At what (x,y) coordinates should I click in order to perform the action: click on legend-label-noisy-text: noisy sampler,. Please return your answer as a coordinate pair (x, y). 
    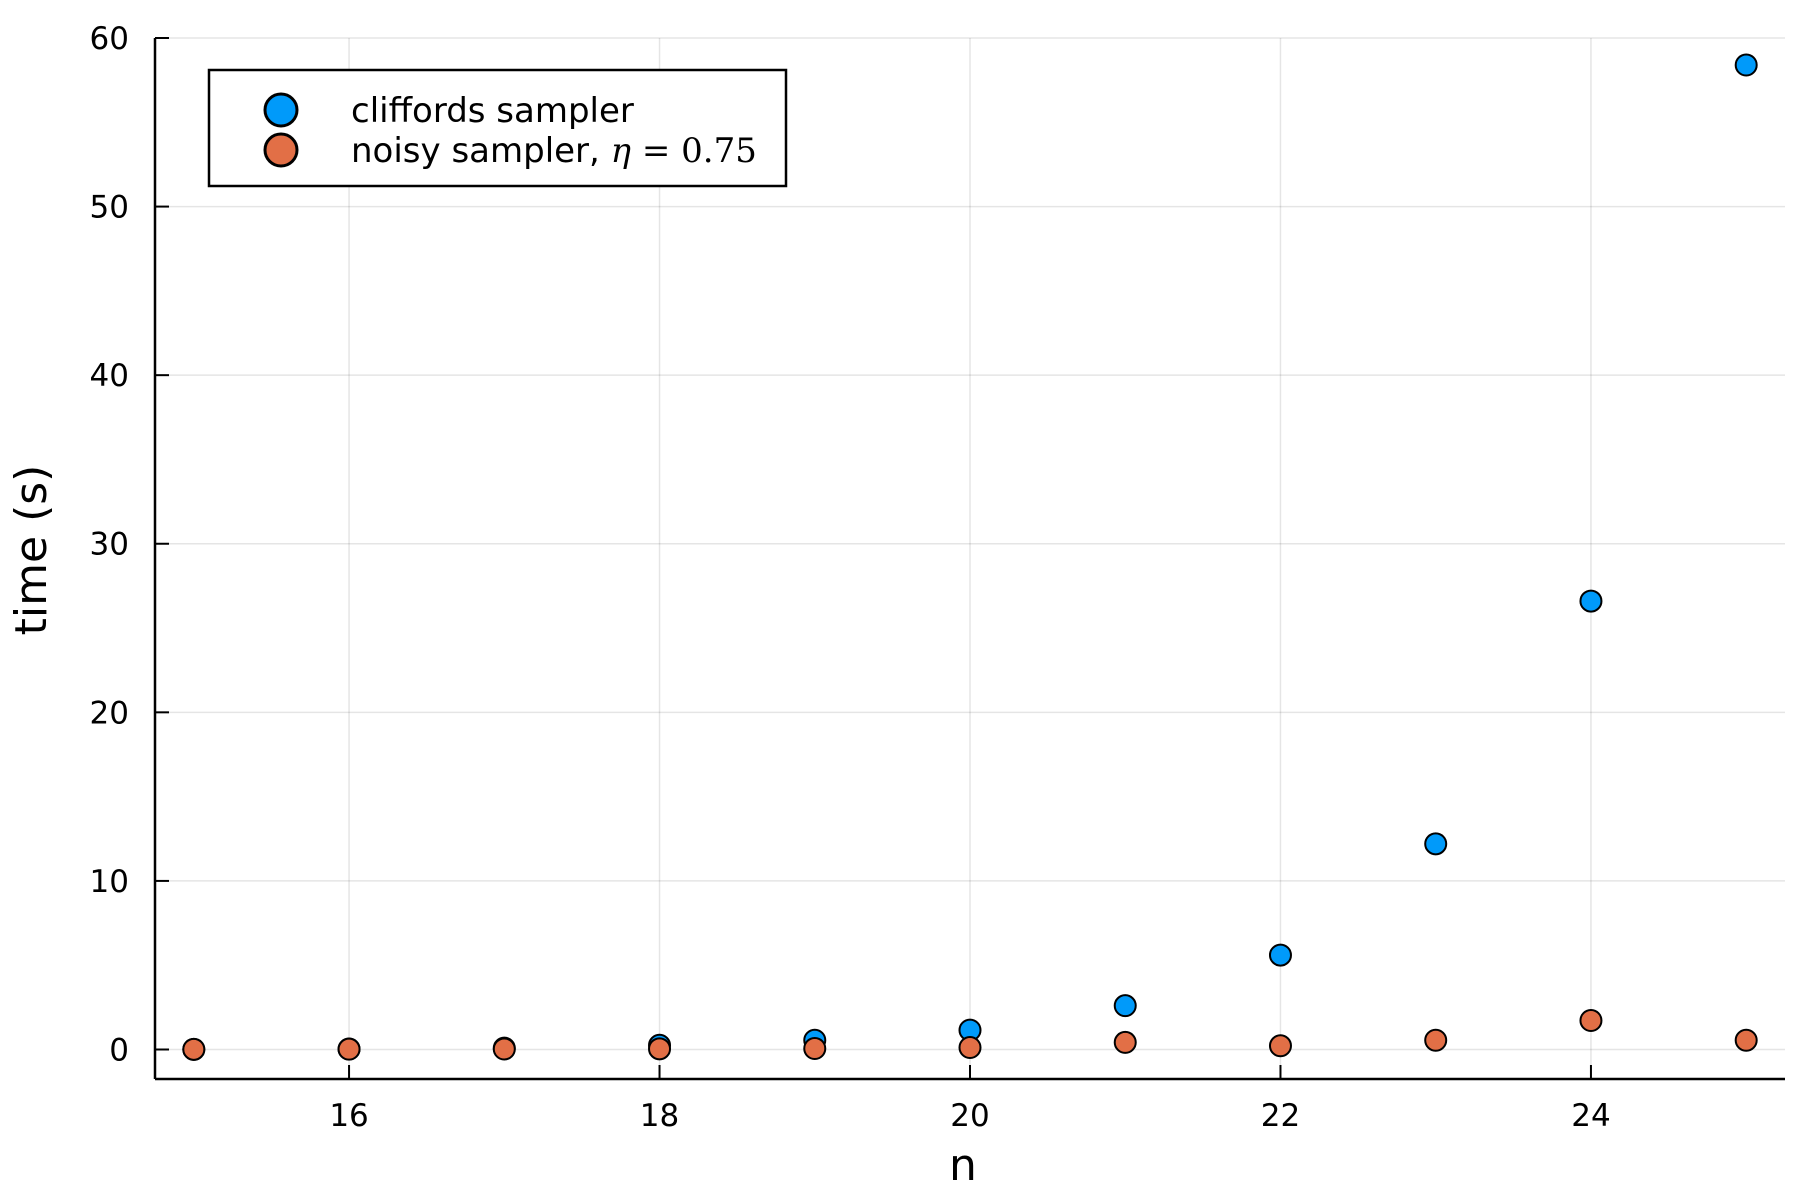
    Looking at the image, I should click on (481, 151).